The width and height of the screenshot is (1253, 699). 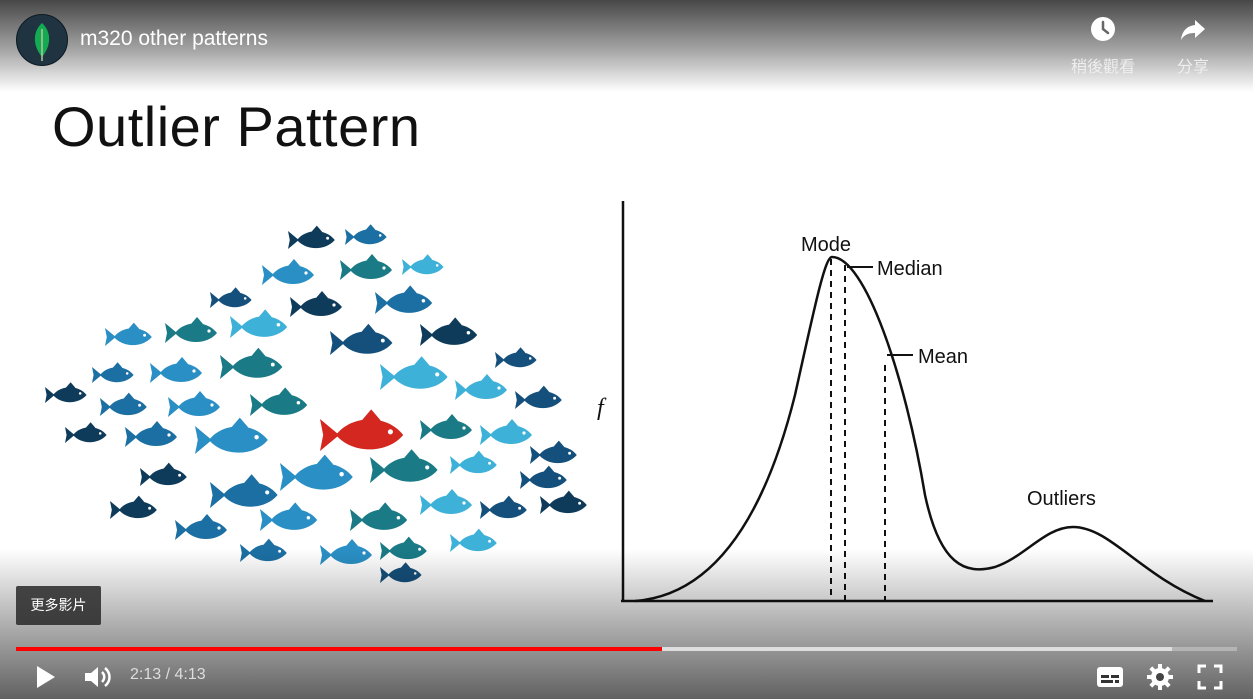 What do you see at coordinates (339, 649) in the screenshot?
I see `played-fill` at bounding box center [339, 649].